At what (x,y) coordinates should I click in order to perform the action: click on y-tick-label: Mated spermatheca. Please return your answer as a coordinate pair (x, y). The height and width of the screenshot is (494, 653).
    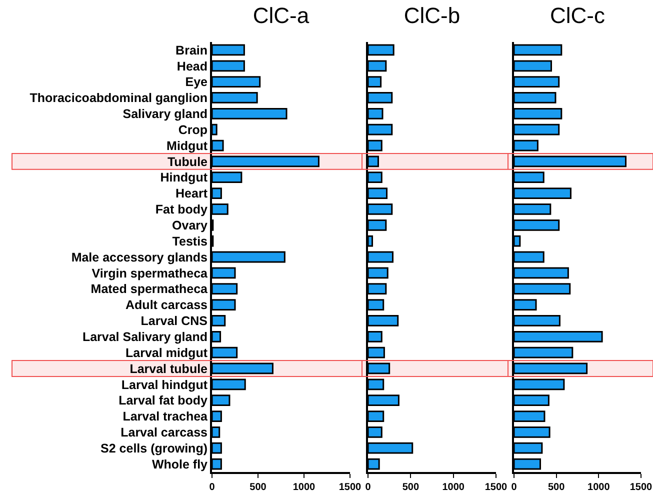
    Looking at the image, I should click on (149, 289).